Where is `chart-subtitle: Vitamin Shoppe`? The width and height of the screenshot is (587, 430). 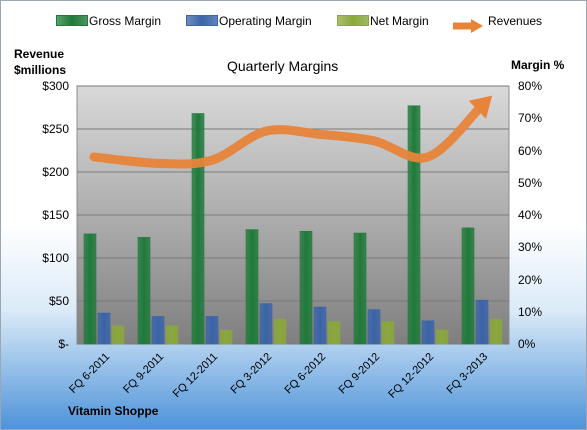
chart-subtitle: Vitamin Shoppe is located at coordinates (113, 411).